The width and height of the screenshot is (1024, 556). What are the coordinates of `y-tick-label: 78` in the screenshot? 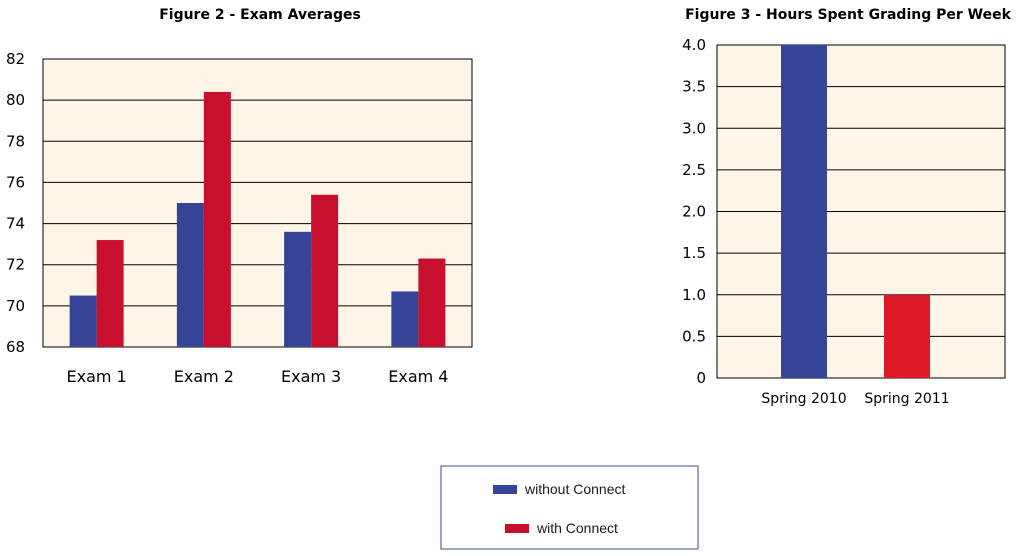 It's located at (15, 141).